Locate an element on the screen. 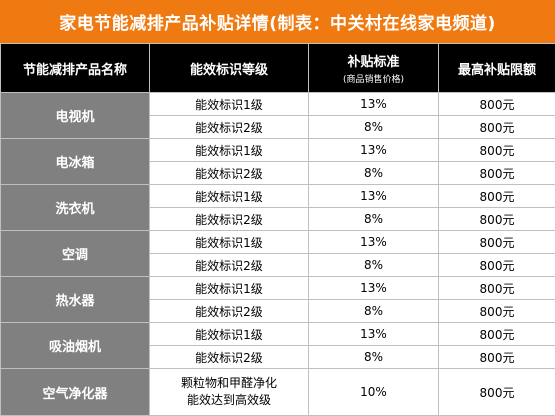  product-name-cell: 吸油烟机 is located at coordinates (75, 346).